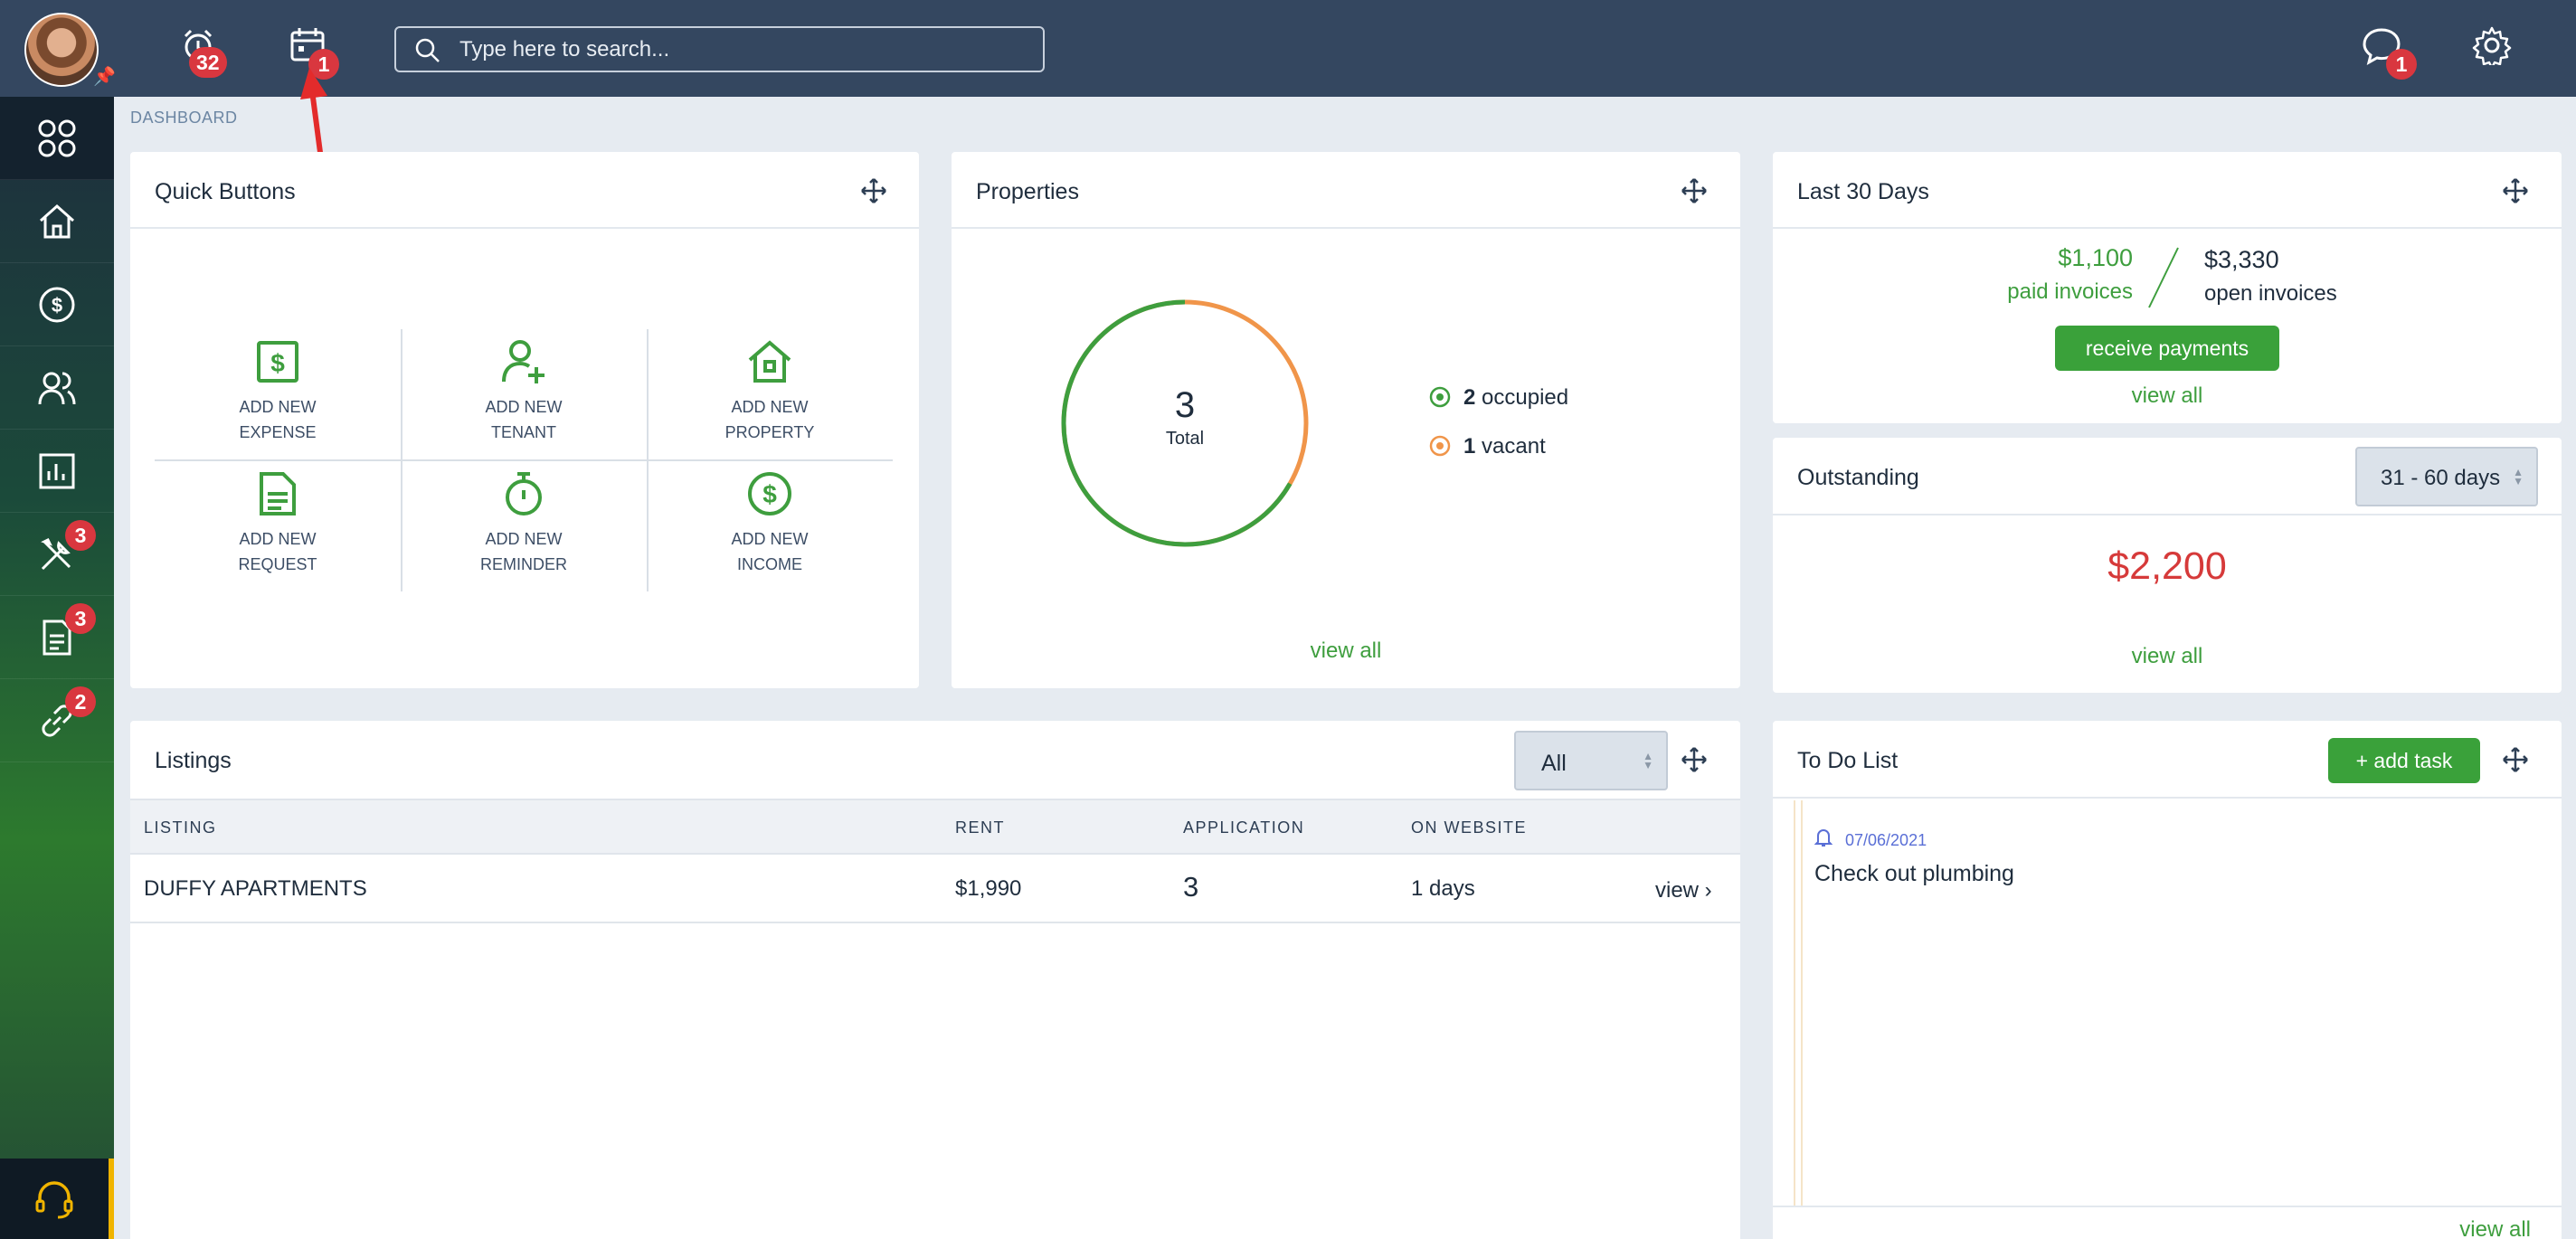 The width and height of the screenshot is (2576, 1239). Describe the element at coordinates (1440, 397) in the screenshot. I see `occupied-dot-icon` at that location.